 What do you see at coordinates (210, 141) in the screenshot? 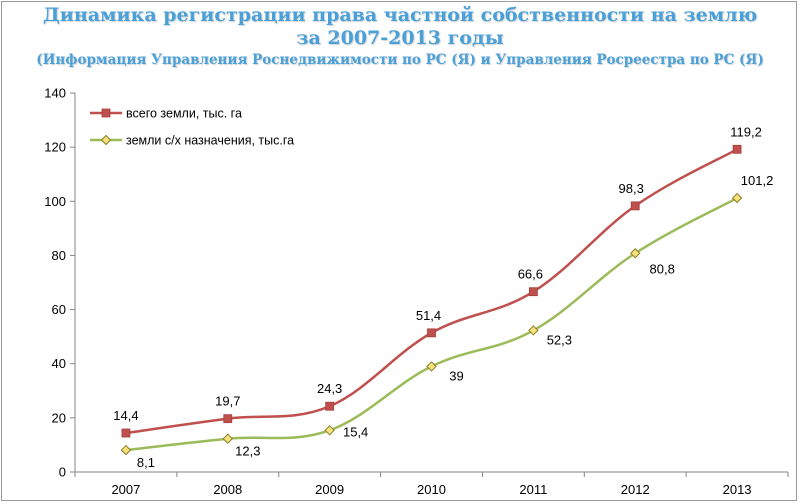
I see `legend-label-agri: земли с/х назначения, тыс.га` at bounding box center [210, 141].